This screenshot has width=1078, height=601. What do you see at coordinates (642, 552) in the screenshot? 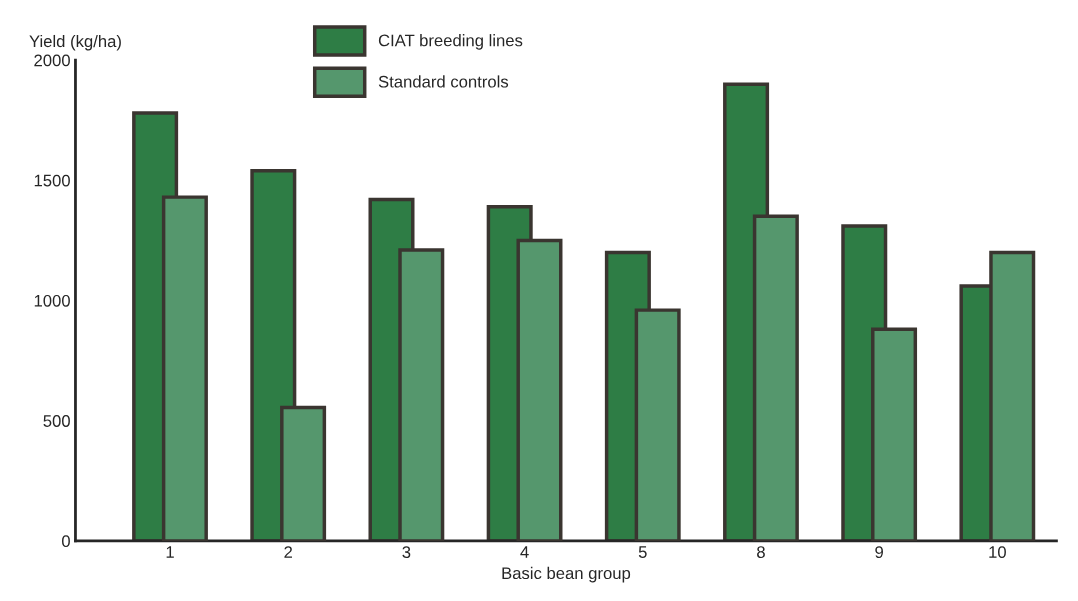
I see `x-tick-label: 5` at bounding box center [642, 552].